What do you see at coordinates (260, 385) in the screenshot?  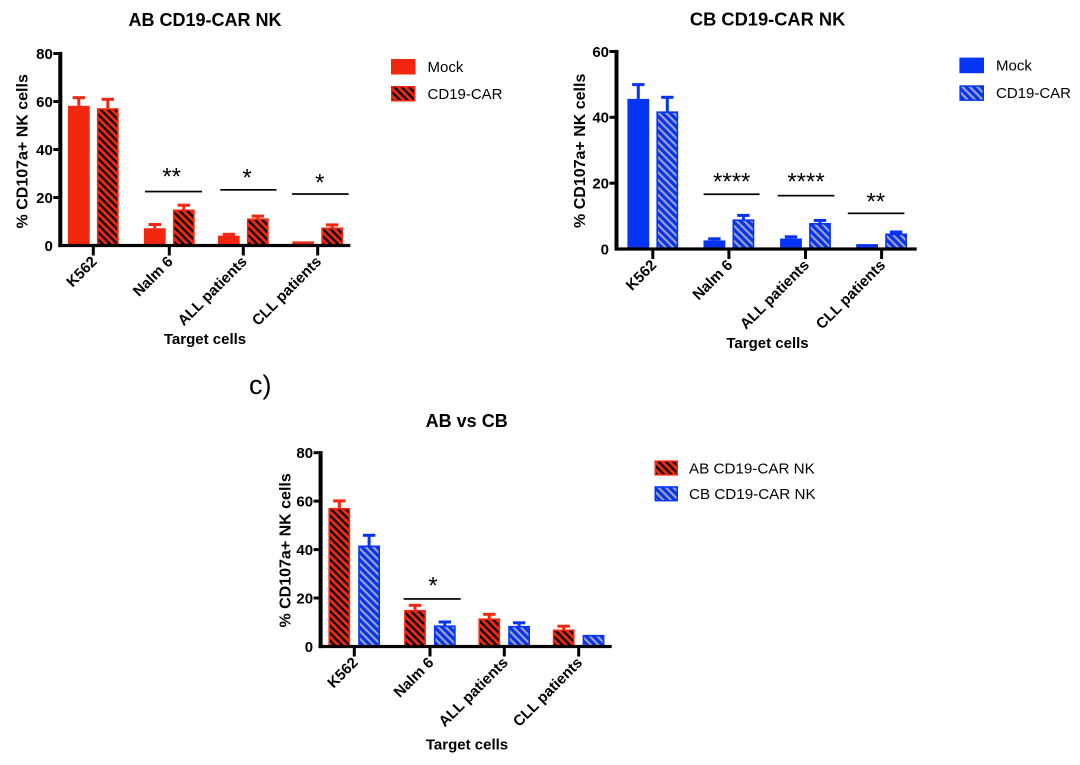 I see `svg-text: c)` at bounding box center [260, 385].